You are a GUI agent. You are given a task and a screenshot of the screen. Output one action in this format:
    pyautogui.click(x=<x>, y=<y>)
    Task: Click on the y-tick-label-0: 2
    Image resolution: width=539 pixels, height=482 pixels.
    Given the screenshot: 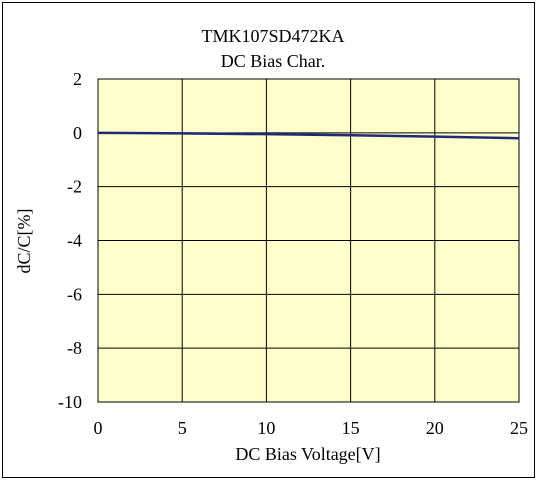 What is the action you would take?
    pyautogui.click(x=77, y=79)
    